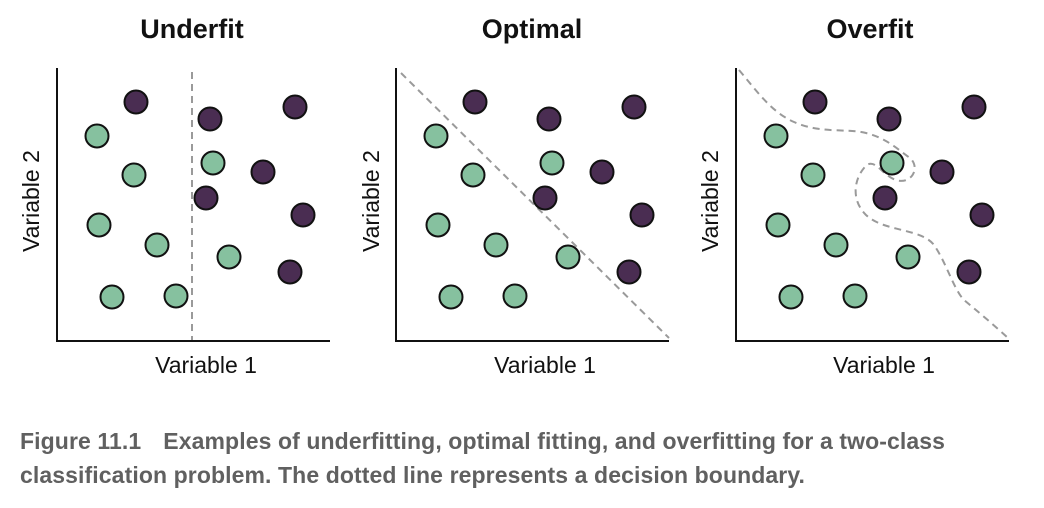 The image size is (1044, 508). I want to click on figure-number: Figure 11.1, so click(81, 441).